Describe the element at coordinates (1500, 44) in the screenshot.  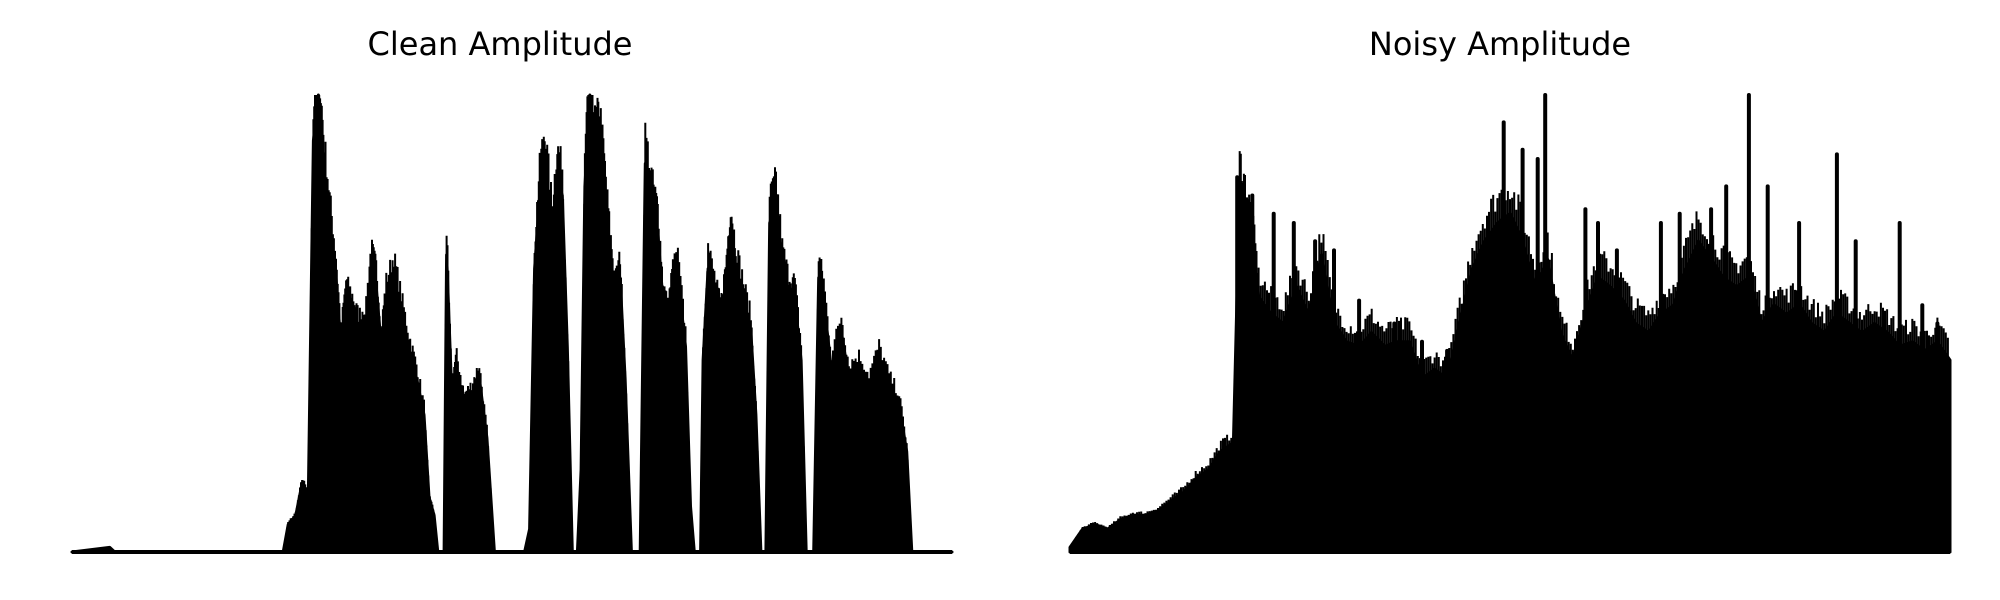
I see `chart-title: Noisy Amplitude` at that location.